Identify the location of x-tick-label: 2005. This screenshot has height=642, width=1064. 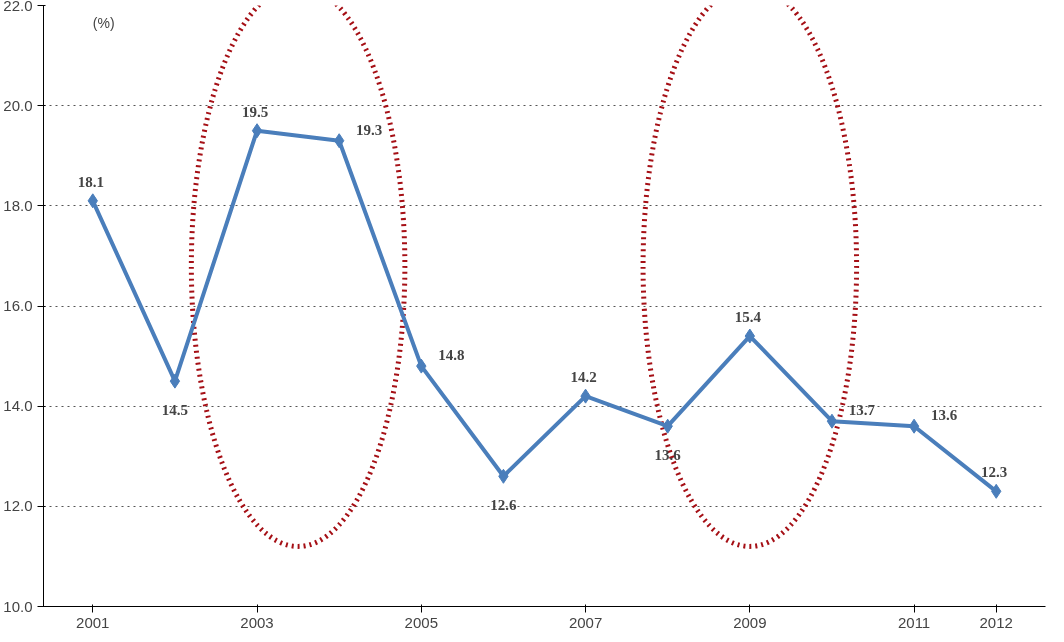
(421, 622).